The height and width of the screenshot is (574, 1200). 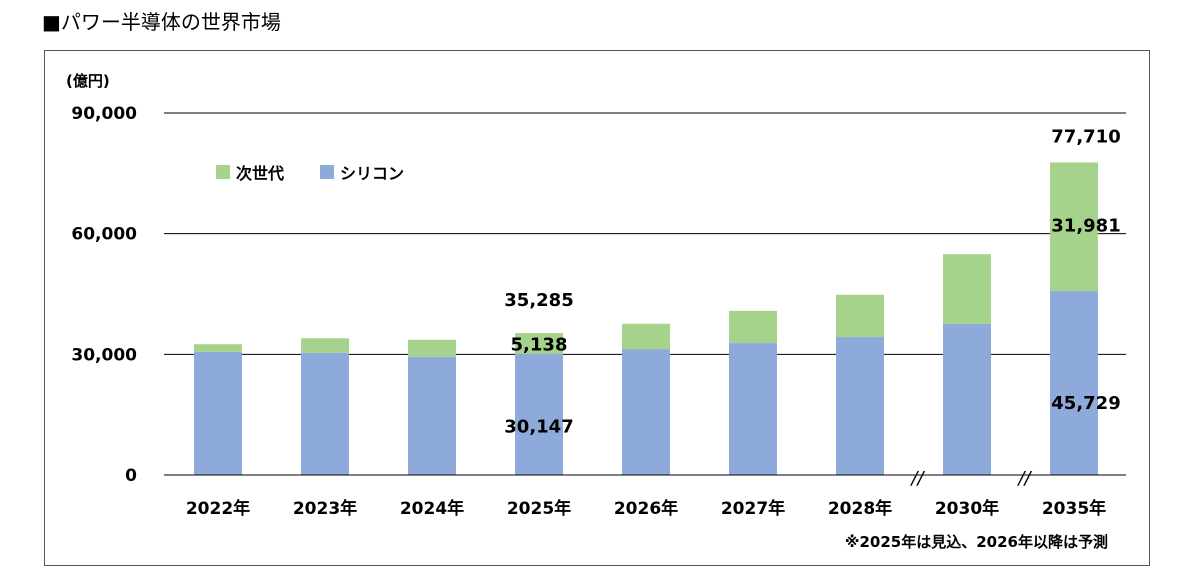 I want to click on legend-swatch-silicon, so click(x=327, y=172).